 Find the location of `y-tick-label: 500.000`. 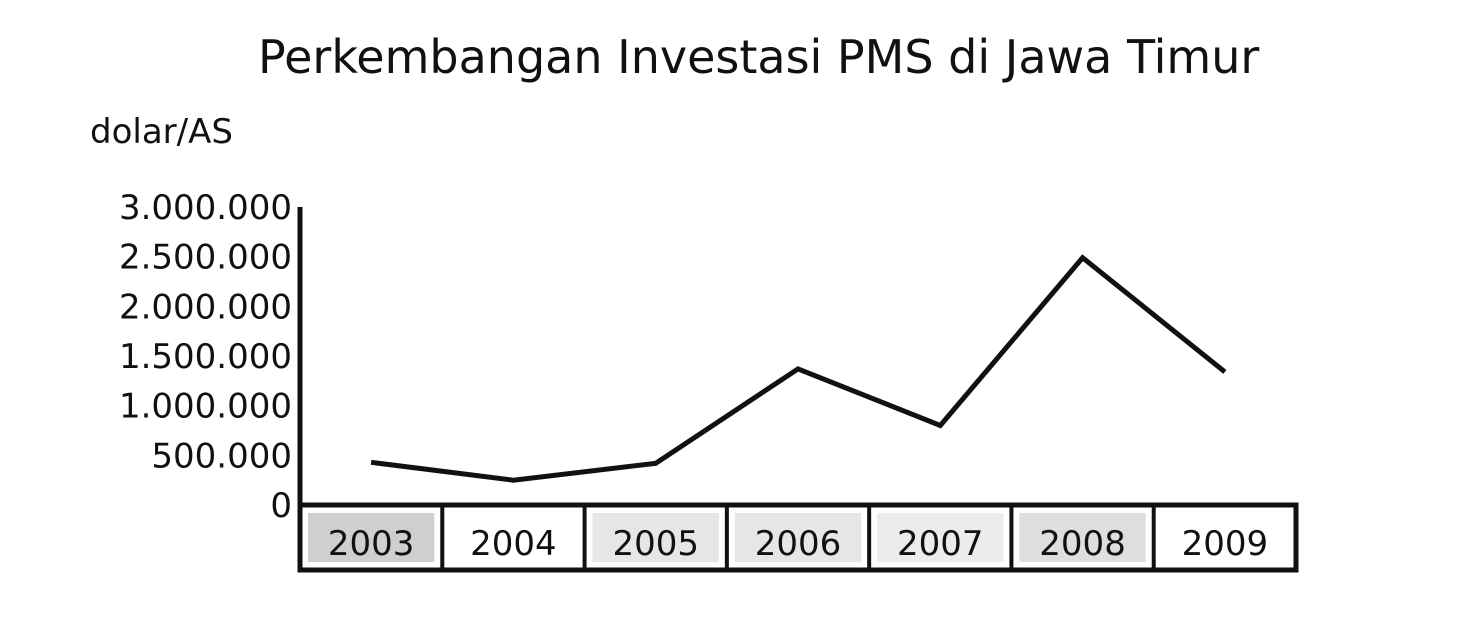

y-tick-label: 500.000 is located at coordinates (221, 456).